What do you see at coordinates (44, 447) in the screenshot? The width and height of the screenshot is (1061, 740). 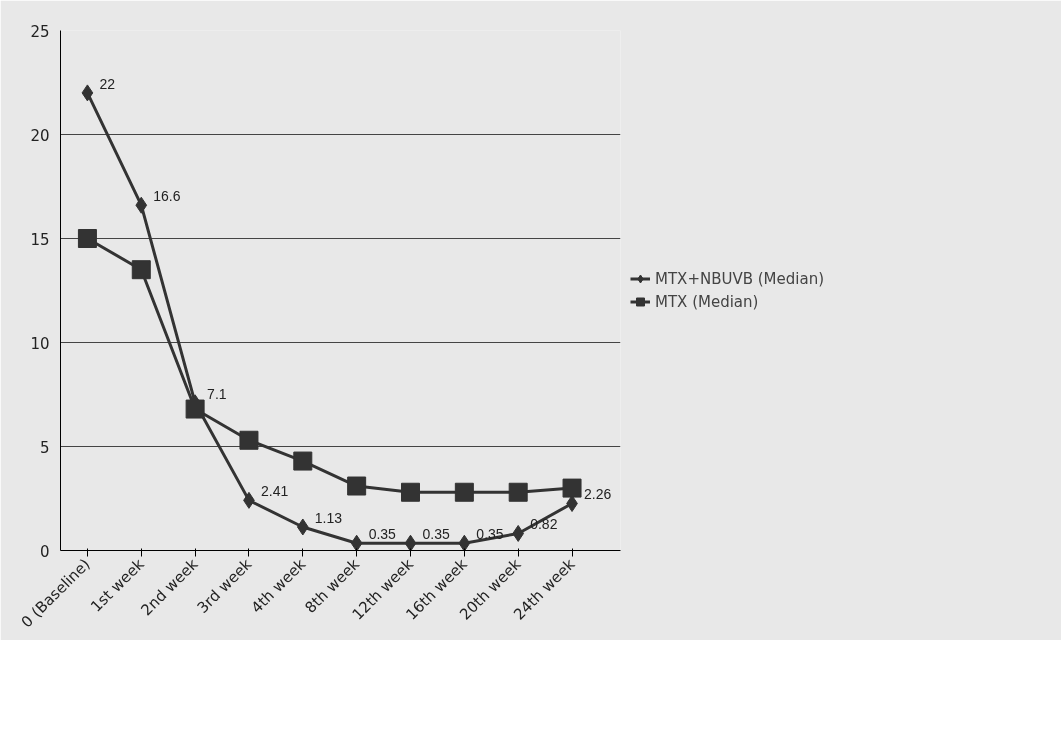 I see `y-tick-label: 5` at bounding box center [44, 447].